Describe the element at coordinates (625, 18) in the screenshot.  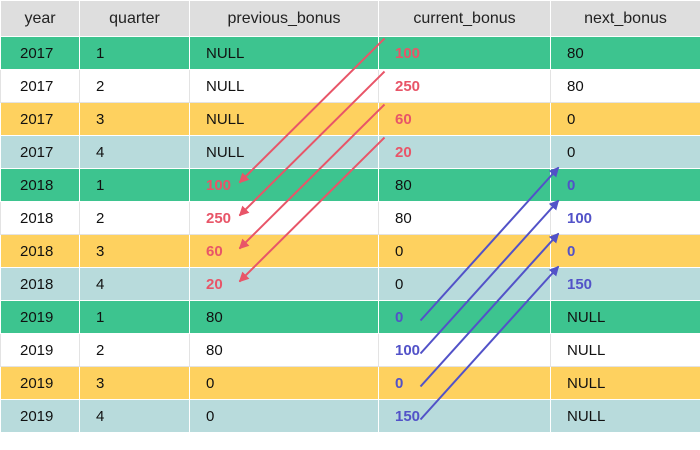
I see `column-header-next-bonus: next_bonus` at that location.